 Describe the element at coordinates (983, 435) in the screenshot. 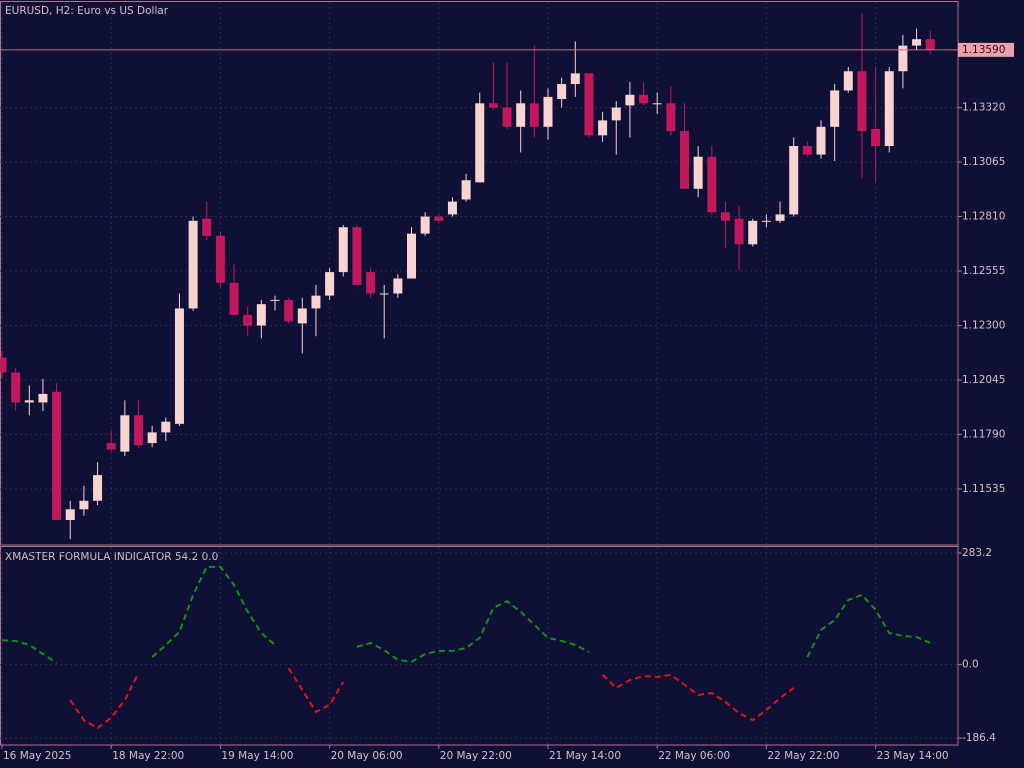

I see `y-tick-label: 1.11790` at that location.